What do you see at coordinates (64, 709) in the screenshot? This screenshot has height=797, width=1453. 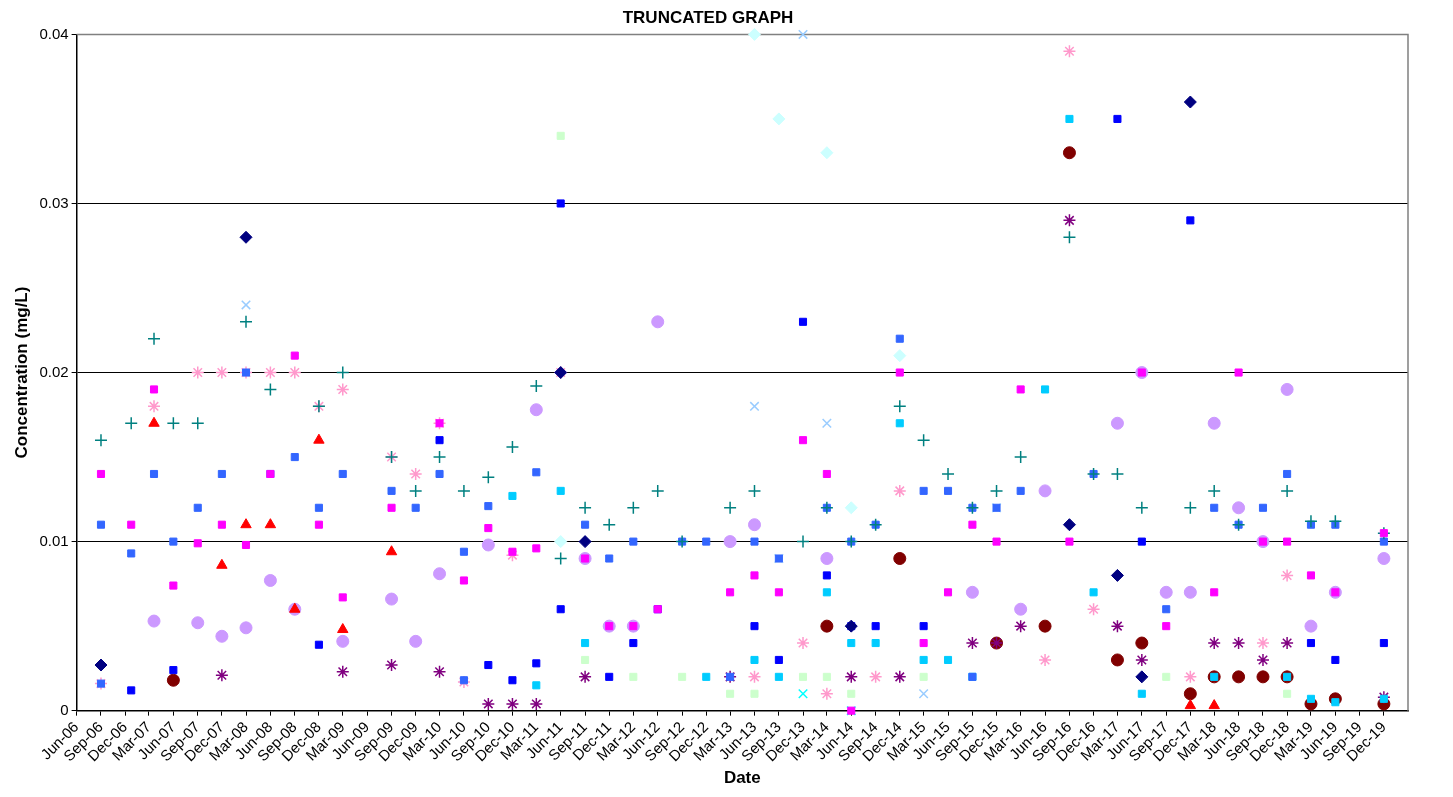 I see `y-tick-label: 0` at bounding box center [64, 709].